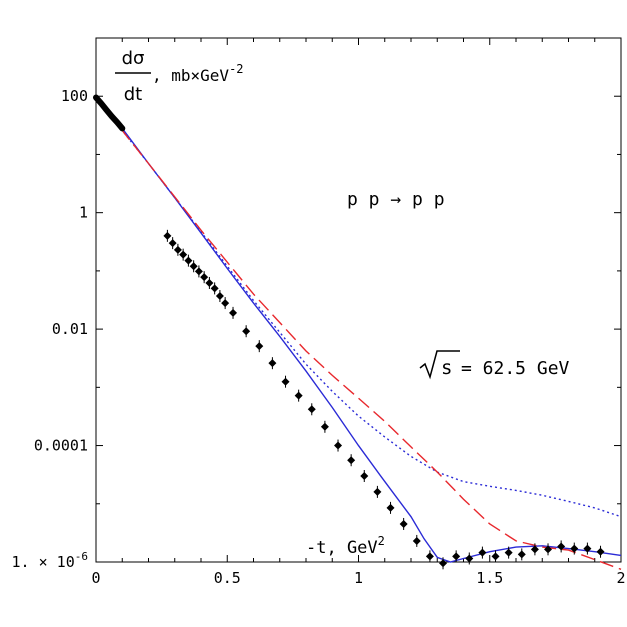 Image resolution: width=627 pixels, height=627 pixels. Describe the element at coordinates (133, 94) in the screenshot. I see `y-label-denominator: dt` at that location.